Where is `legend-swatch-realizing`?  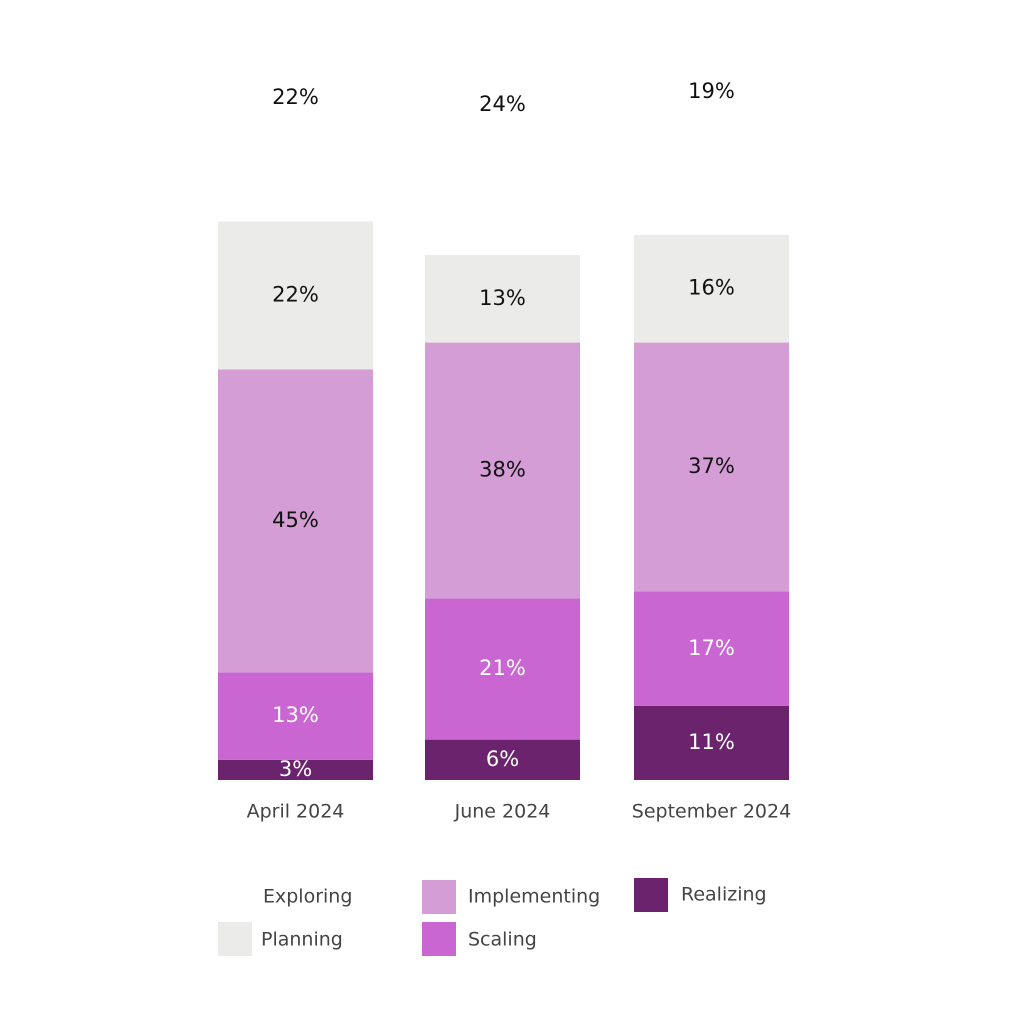
legend-swatch-realizing is located at coordinates (651, 895).